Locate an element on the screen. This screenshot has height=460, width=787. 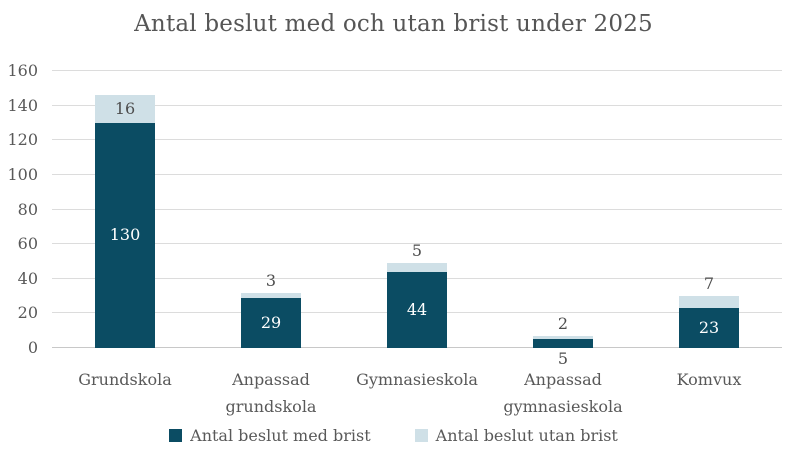
bar-value-med-brist: 29 is located at coordinates (271, 322).